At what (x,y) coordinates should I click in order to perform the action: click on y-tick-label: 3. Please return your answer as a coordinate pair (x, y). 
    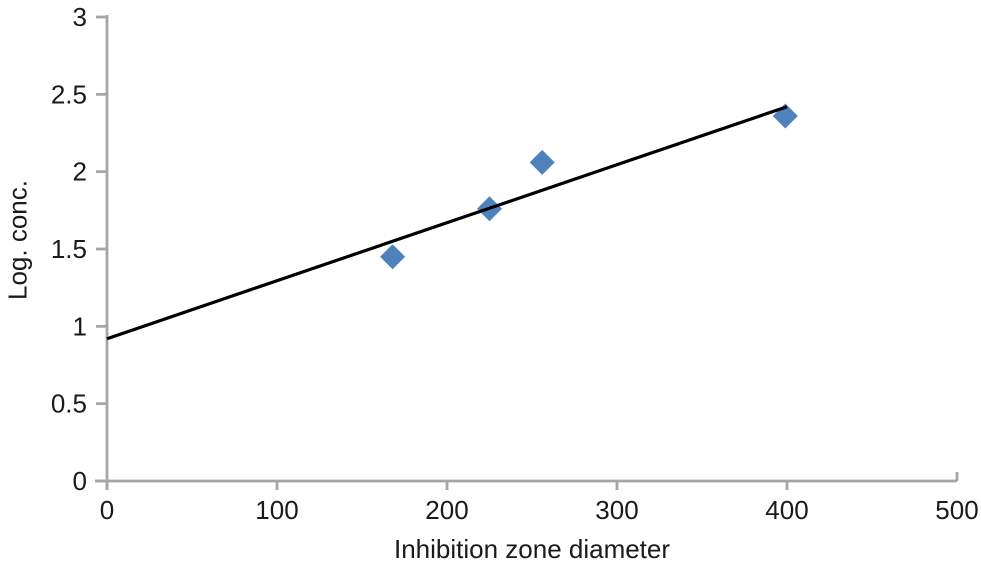
    Looking at the image, I should click on (80, 17).